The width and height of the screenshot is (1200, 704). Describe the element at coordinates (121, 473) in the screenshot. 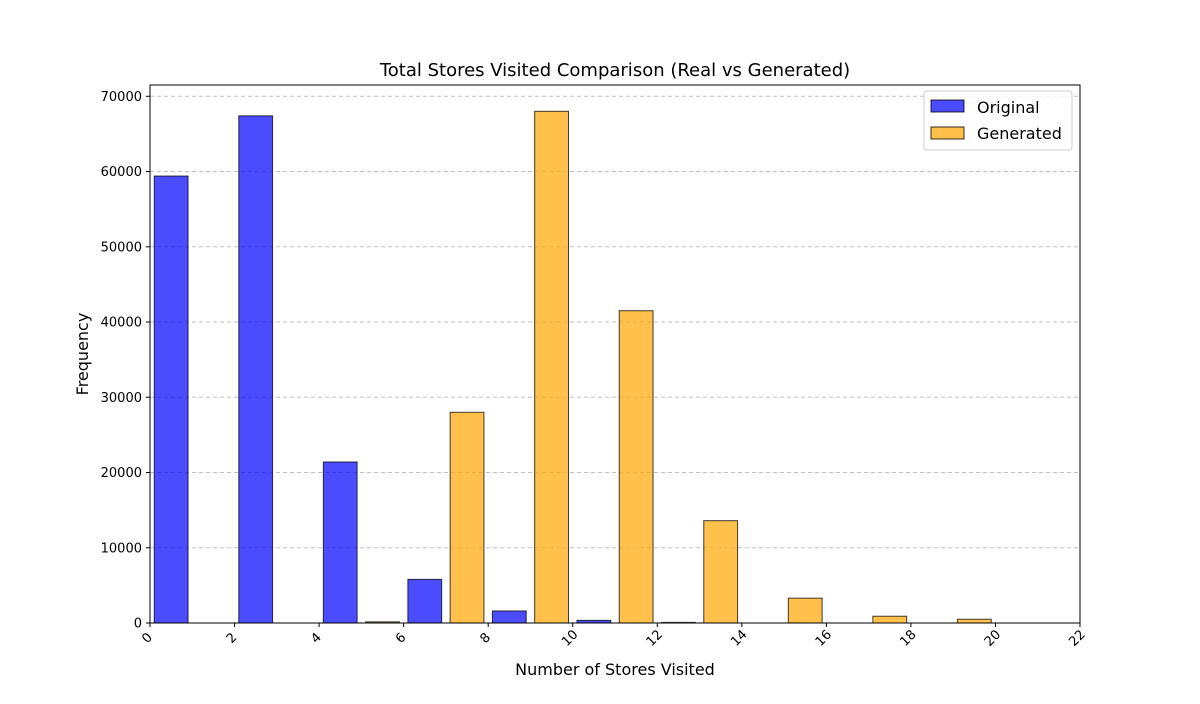

I see `y-tick-label: 20000` at that location.